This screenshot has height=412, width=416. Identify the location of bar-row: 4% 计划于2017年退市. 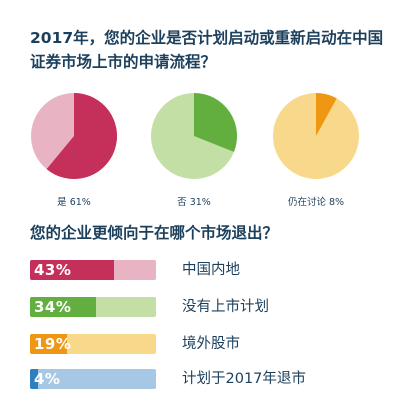
(210, 380).